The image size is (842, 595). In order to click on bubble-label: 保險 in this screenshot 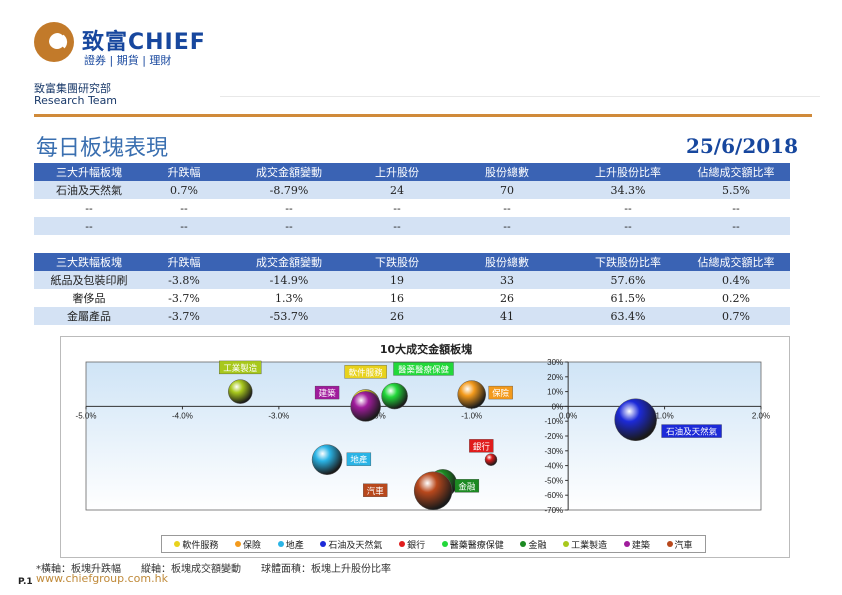, I will do `click(501, 393)`.